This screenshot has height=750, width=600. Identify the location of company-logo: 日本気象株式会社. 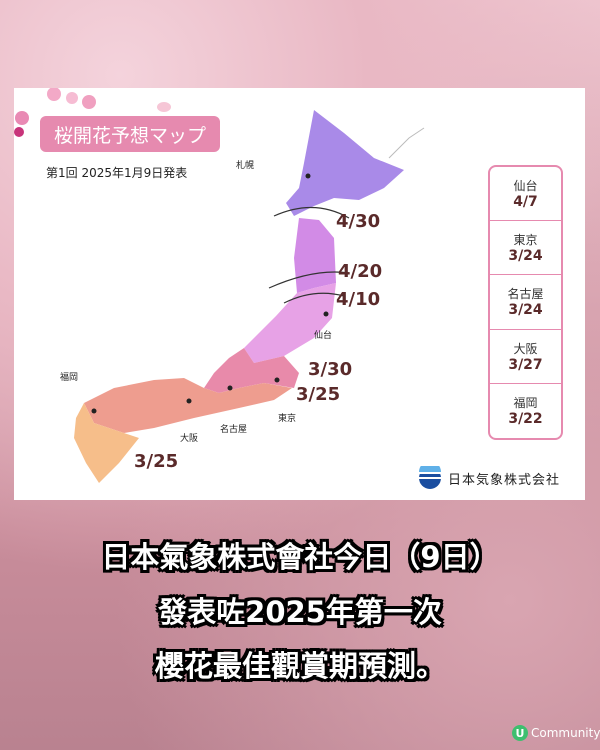
(489, 478).